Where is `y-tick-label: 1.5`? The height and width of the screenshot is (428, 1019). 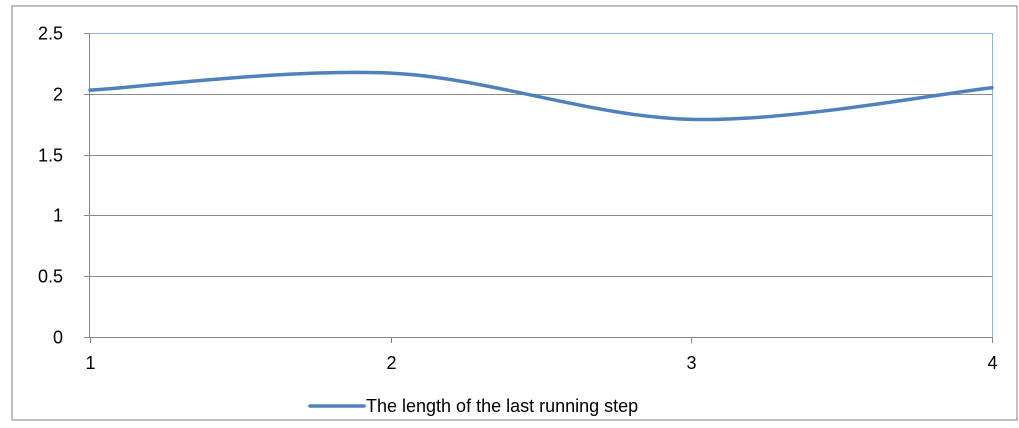
y-tick-label: 1.5 is located at coordinates (50, 156).